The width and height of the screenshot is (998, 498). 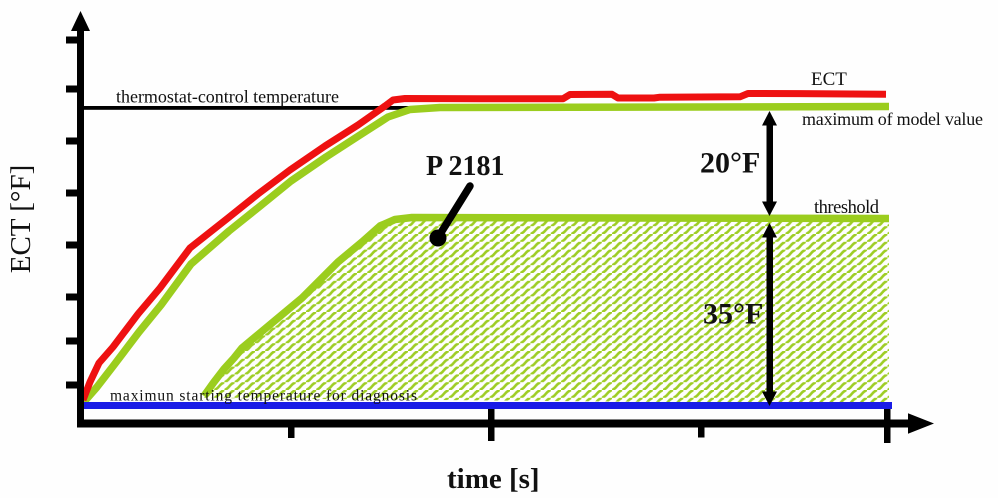 I want to click on svg-text: threshold, so click(x=847, y=208).